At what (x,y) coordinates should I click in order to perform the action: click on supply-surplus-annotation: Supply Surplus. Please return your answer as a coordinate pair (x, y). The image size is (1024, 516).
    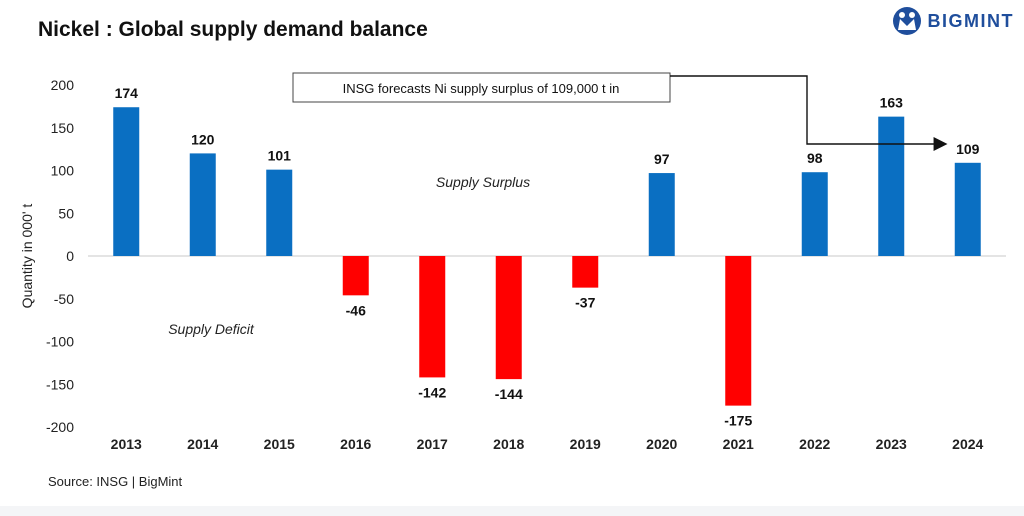
    Looking at the image, I should click on (483, 182).